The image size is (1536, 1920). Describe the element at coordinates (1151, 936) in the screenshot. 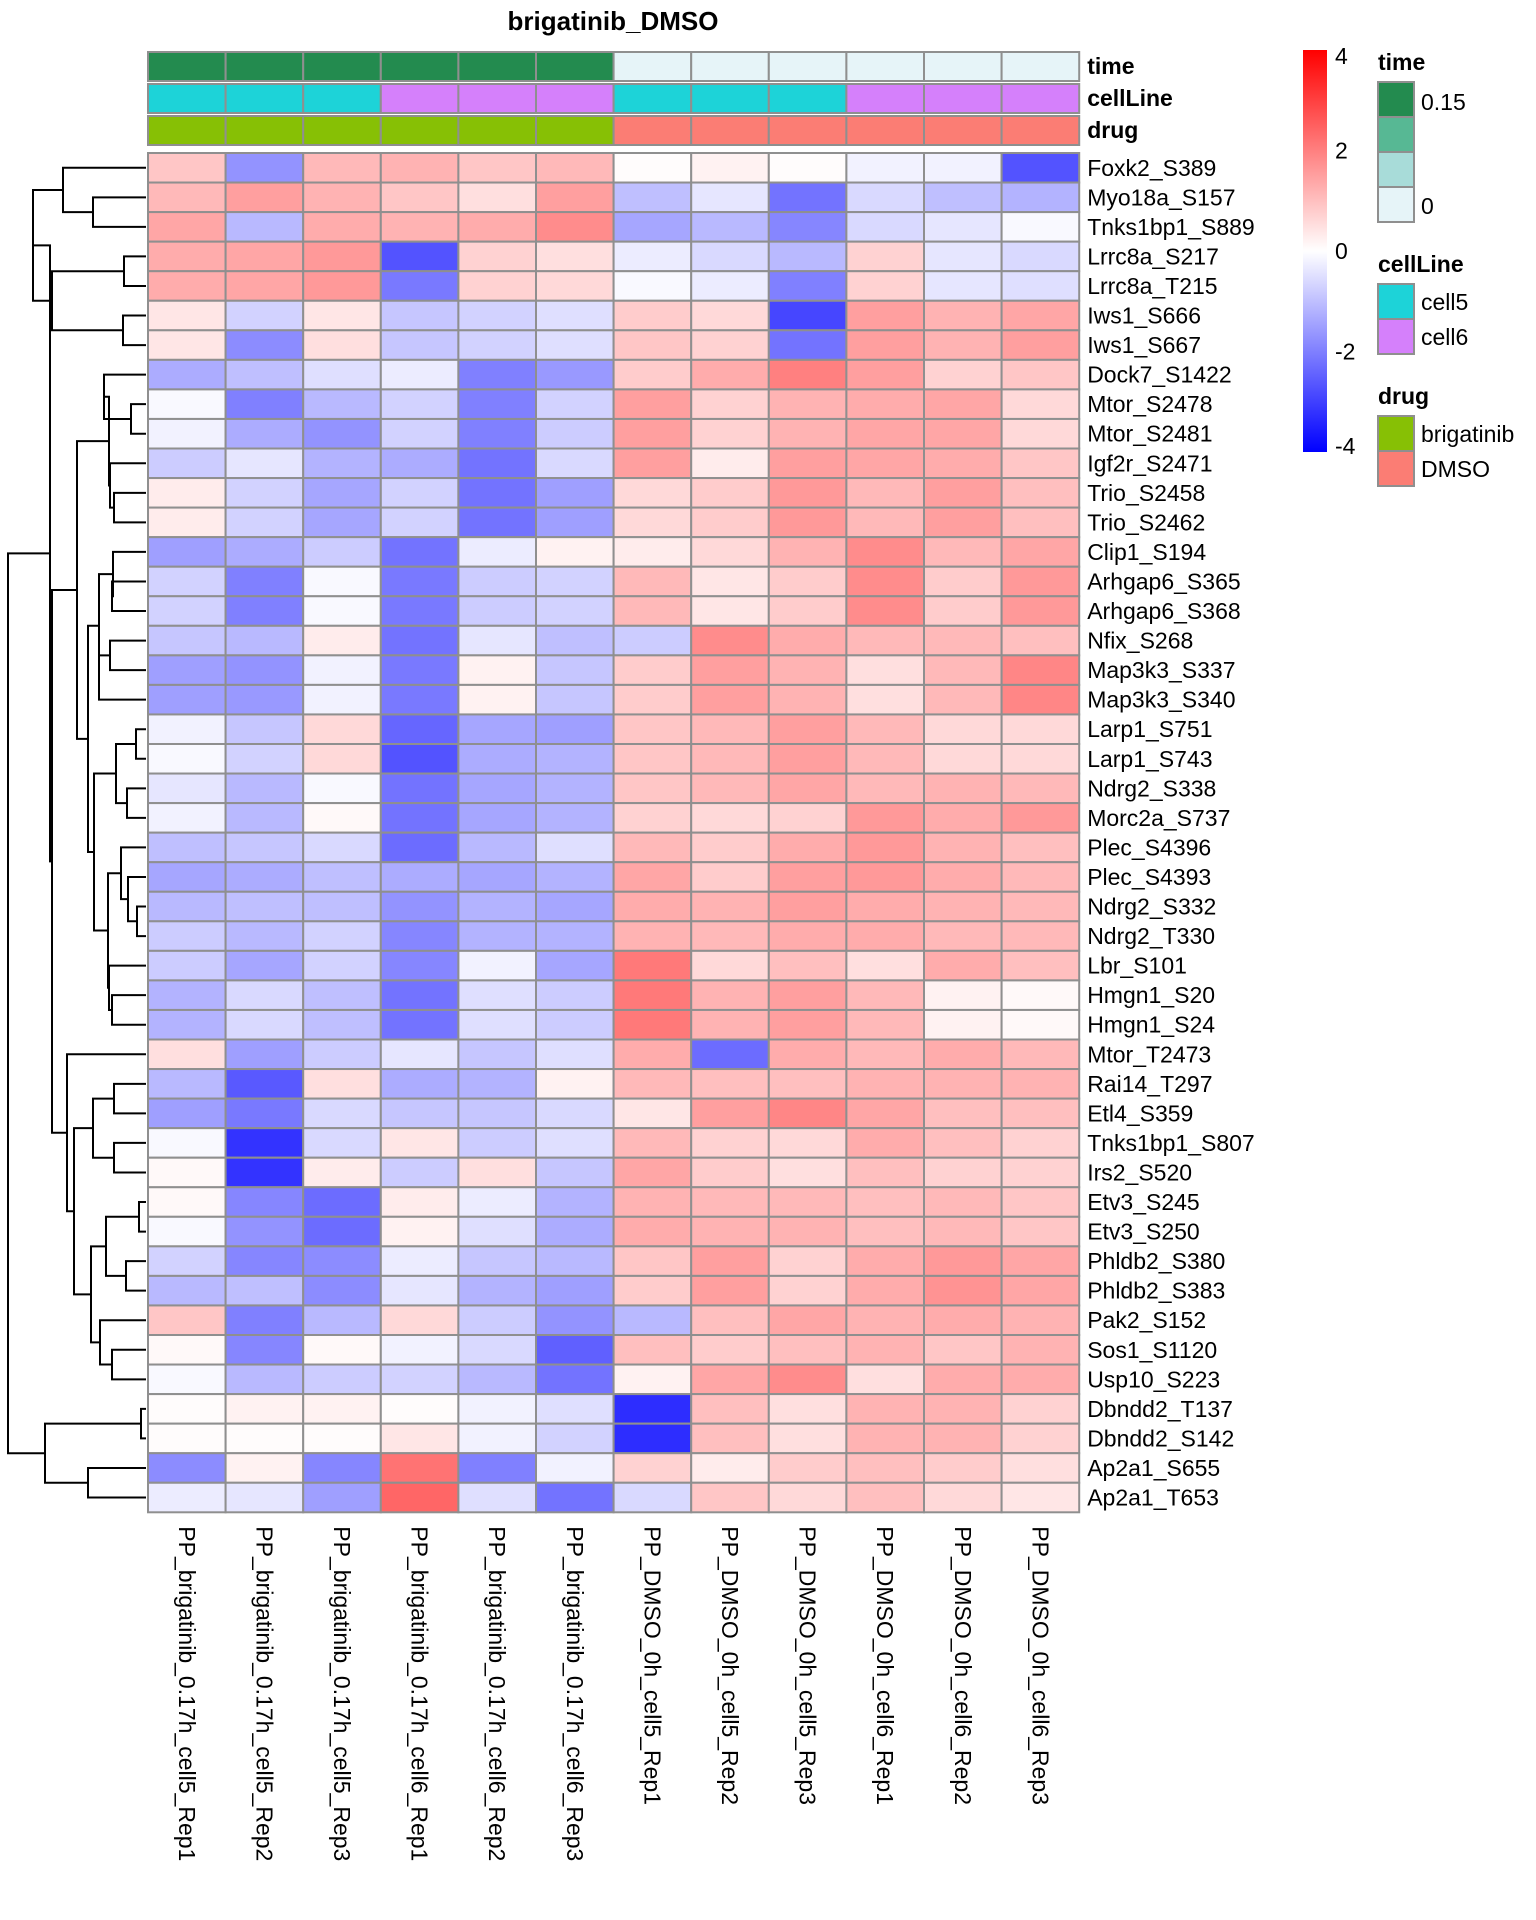

I see `row-label: Ndrg2_T330` at that location.